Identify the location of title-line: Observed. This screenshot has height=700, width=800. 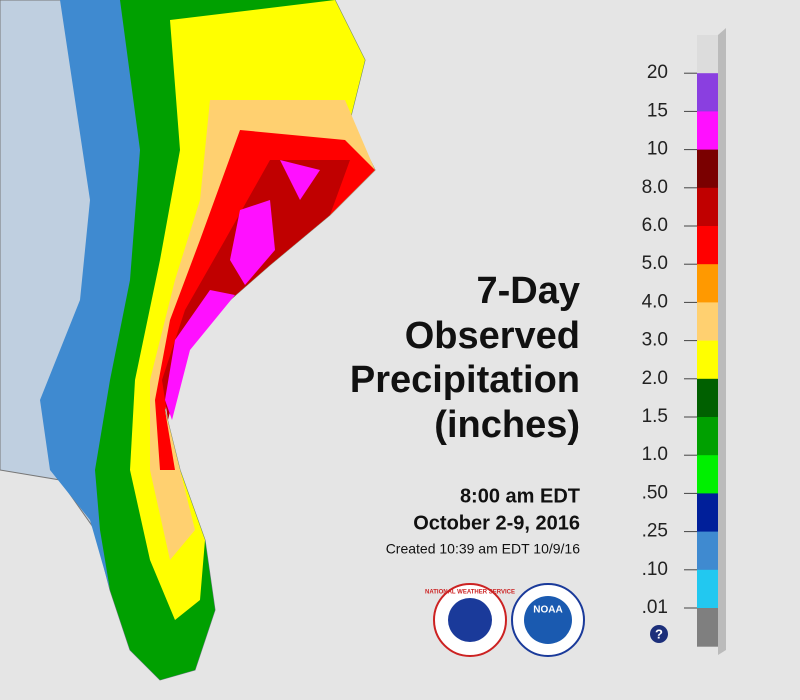
(492, 336).